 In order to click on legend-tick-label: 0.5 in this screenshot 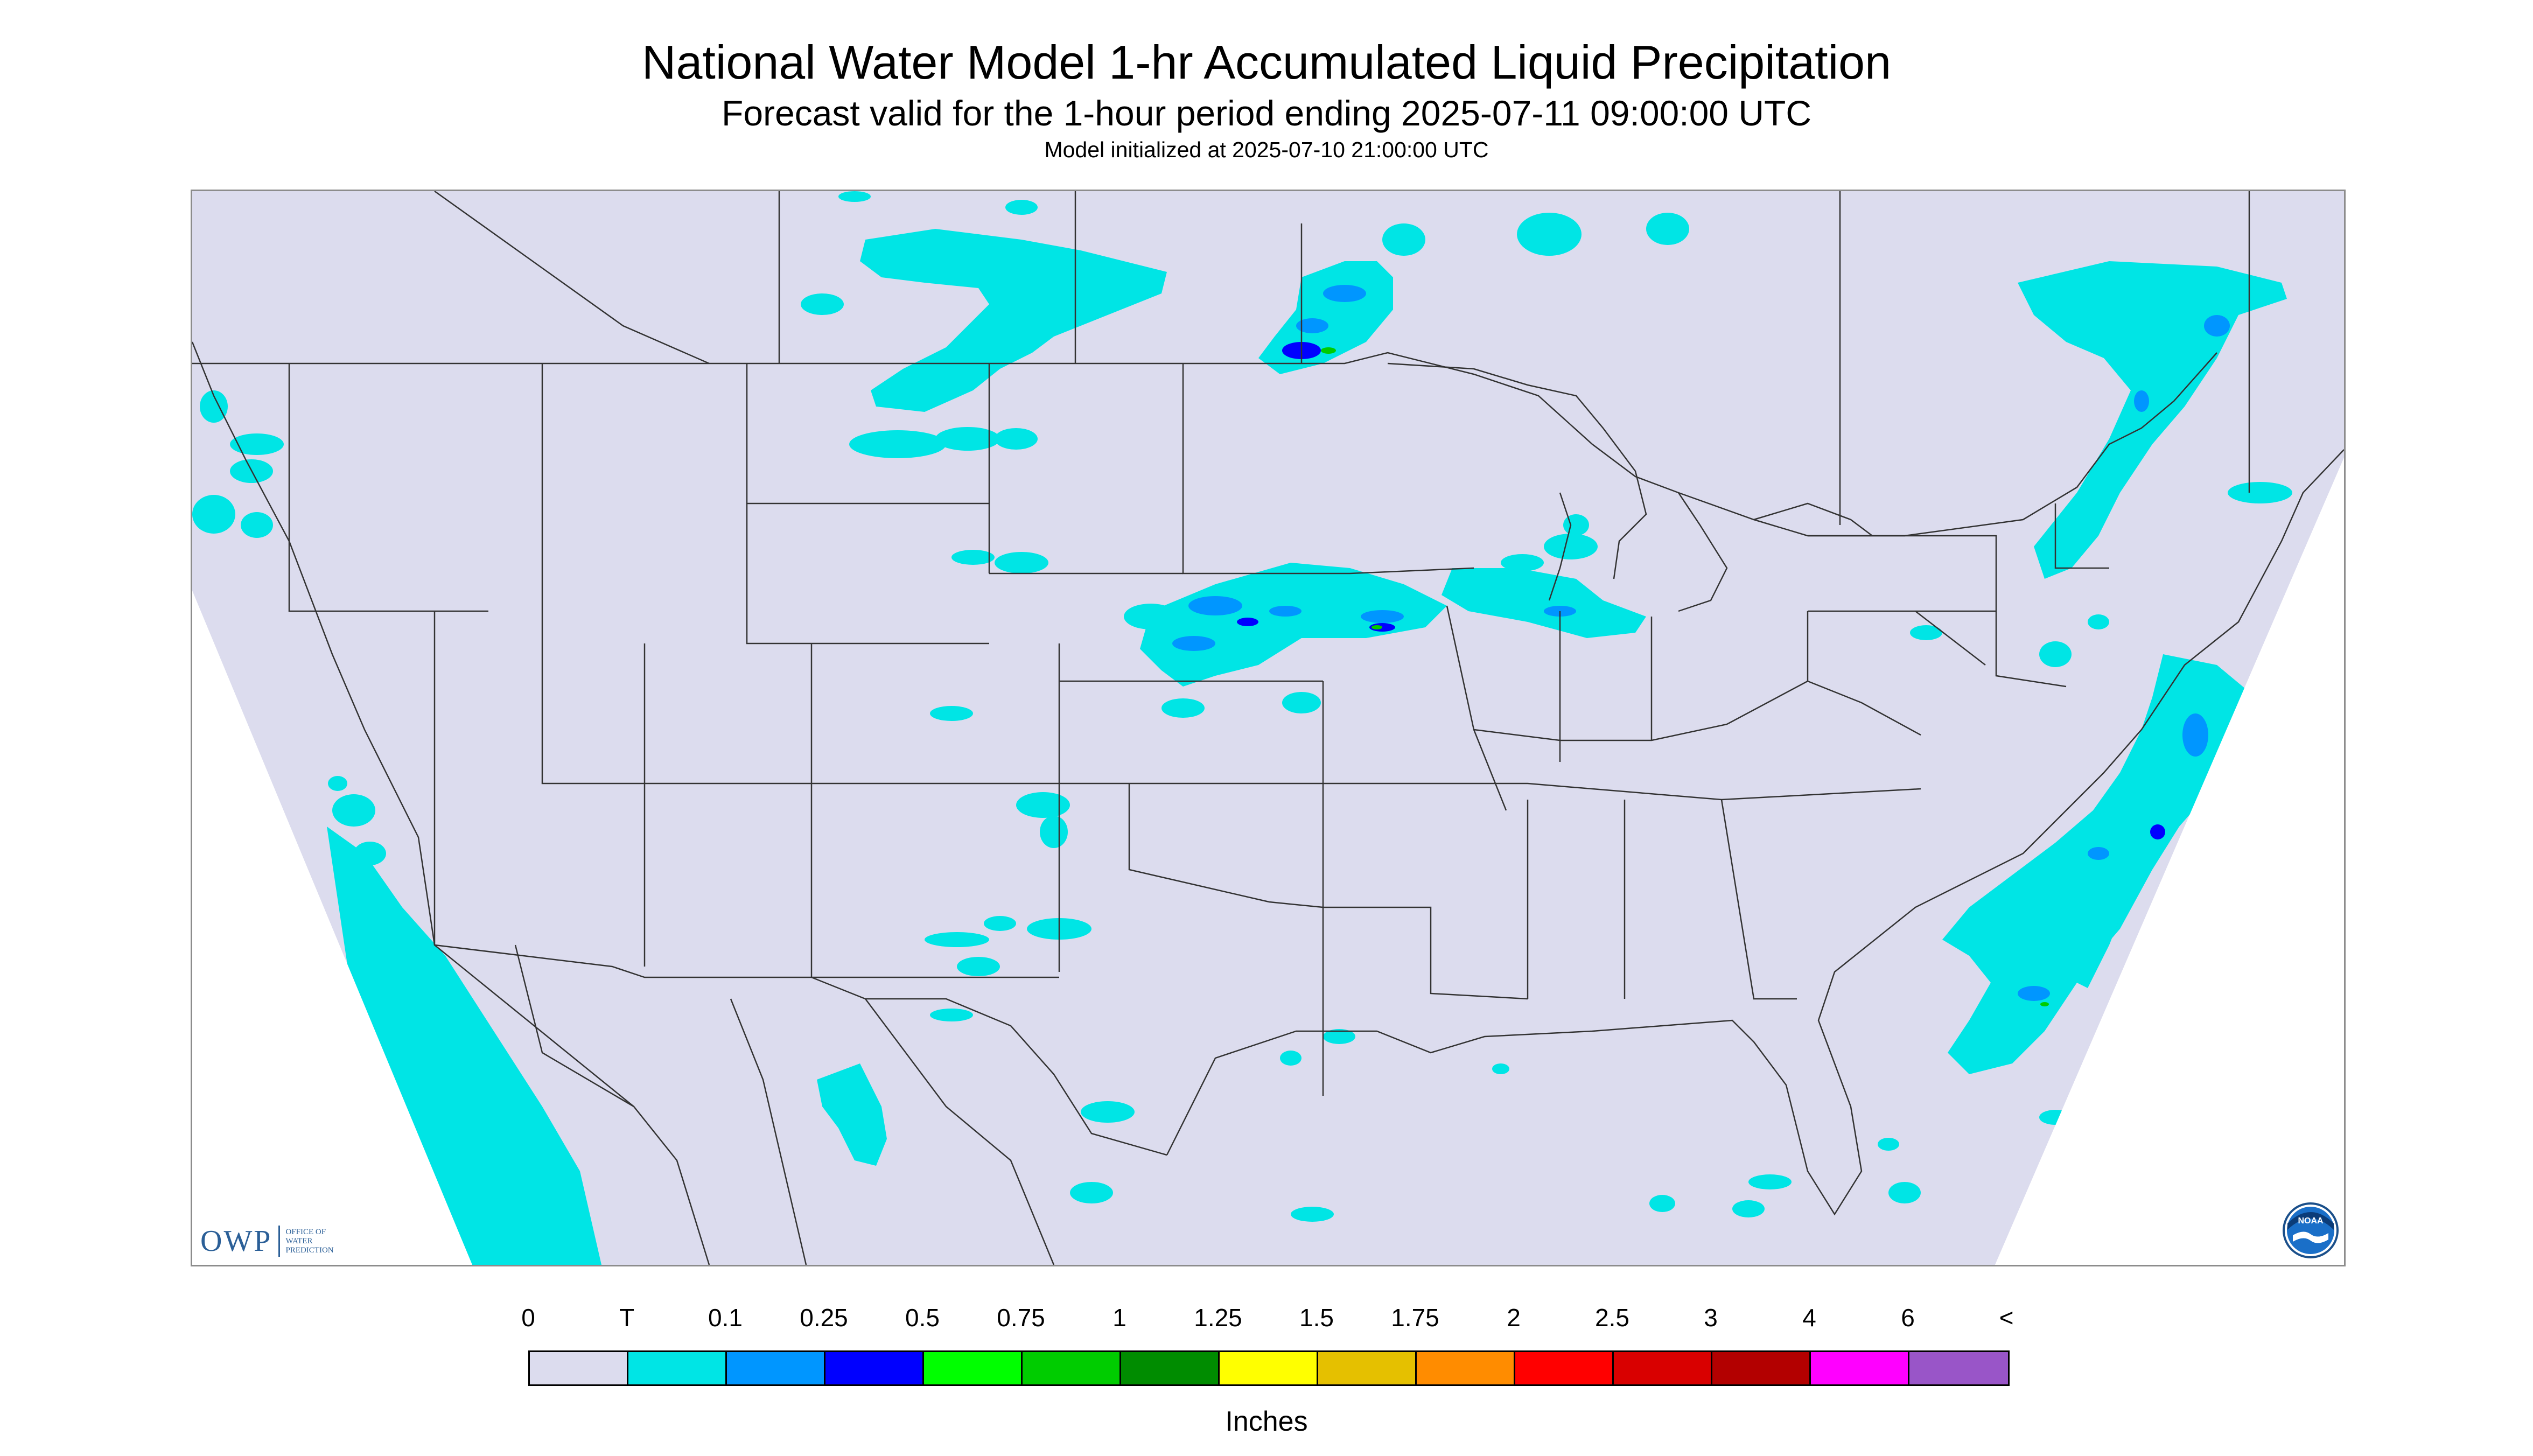, I will do `click(922, 1318)`.